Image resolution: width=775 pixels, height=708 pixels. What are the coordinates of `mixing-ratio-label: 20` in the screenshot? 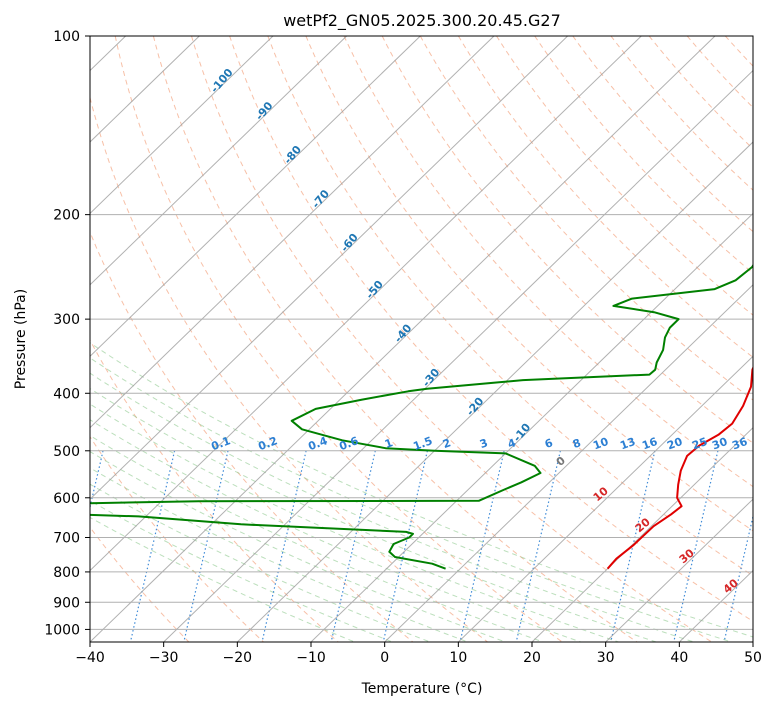 It's located at (674, 444).